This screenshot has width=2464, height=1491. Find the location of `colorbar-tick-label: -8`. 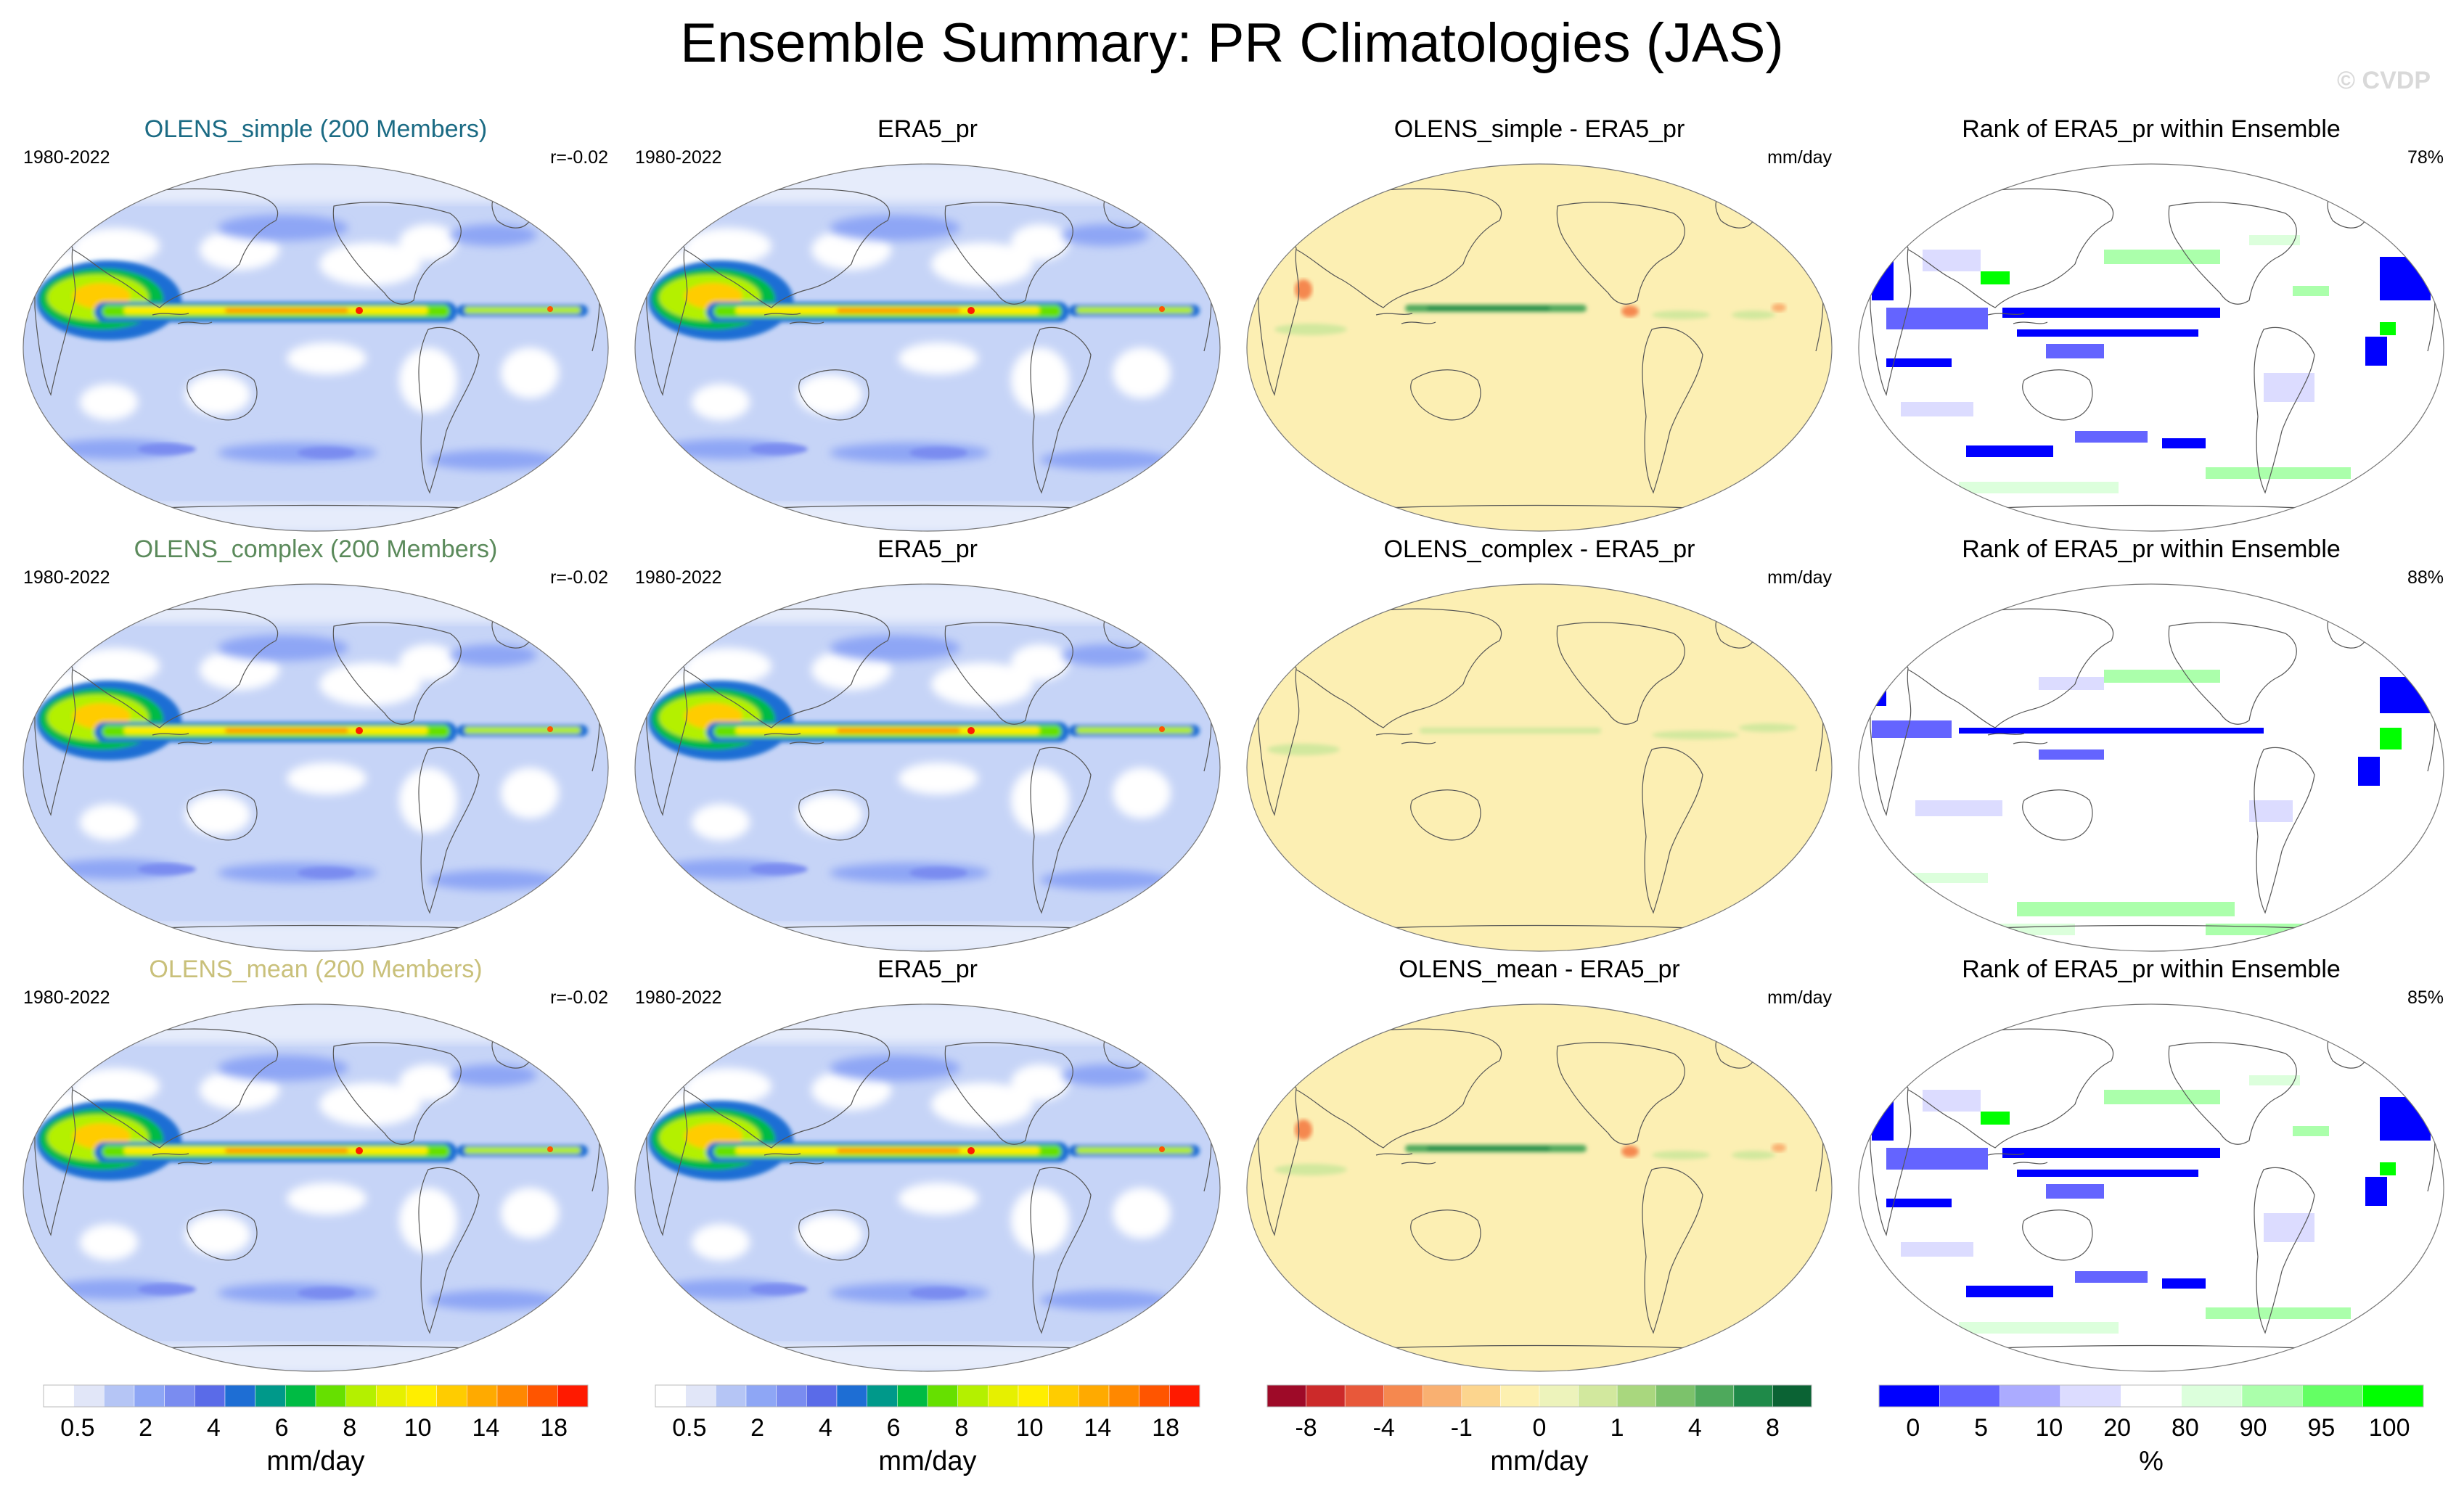

colorbar-tick-label: -8 is located at coordinates (1306, 1428).